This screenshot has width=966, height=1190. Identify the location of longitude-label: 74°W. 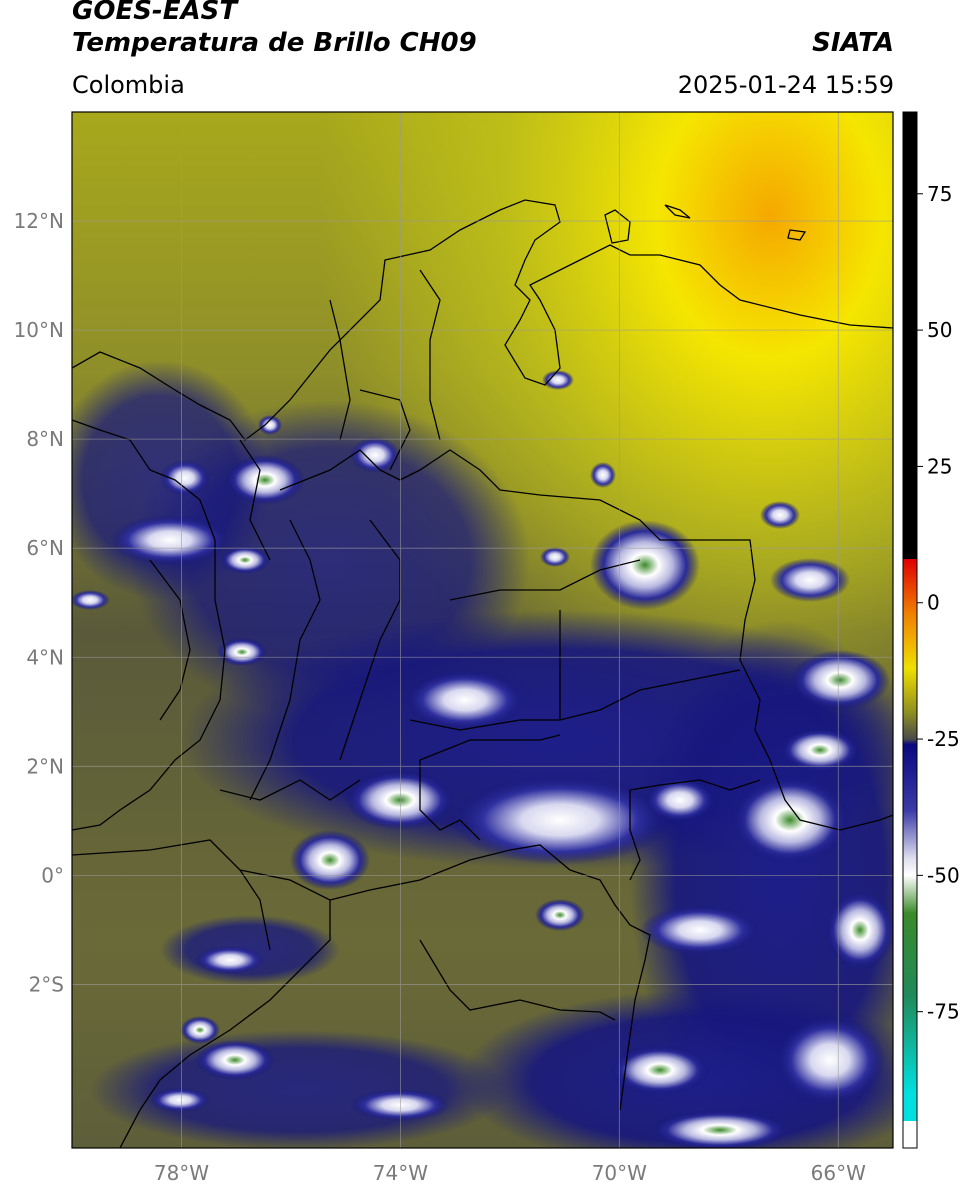
(400, 1173).